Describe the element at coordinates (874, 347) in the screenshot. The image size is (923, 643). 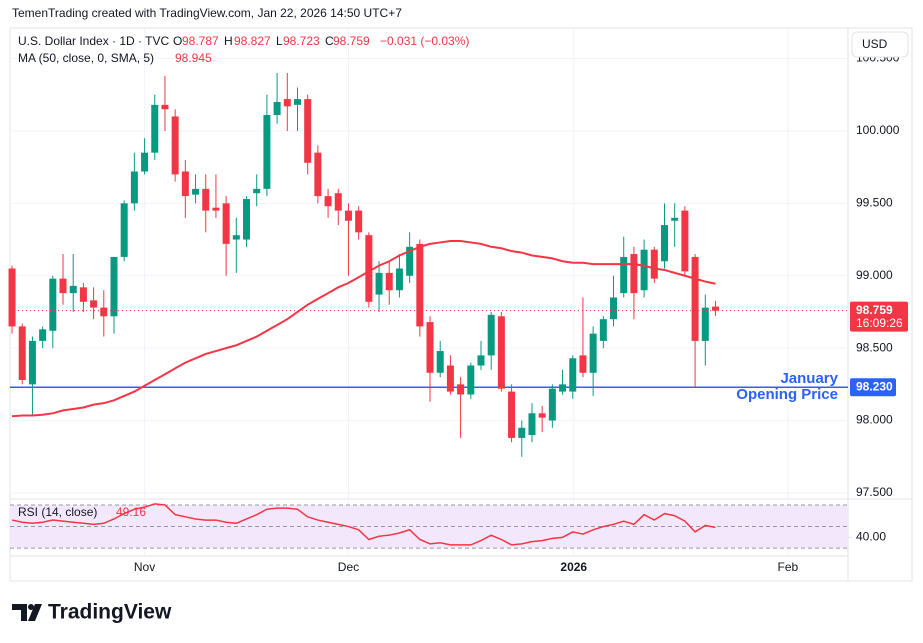
I see `y-tick-label: 98.500` at that location.